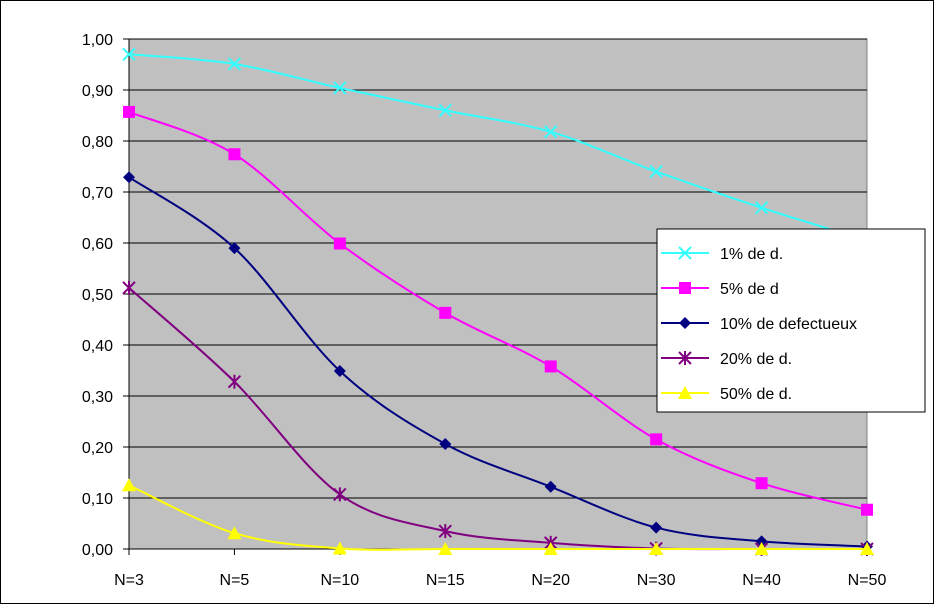 This screenshot has height=608, width=934. Describe the element at coordinates (97, 499) in the screenshot. I see `y-tick-label: 0,10` at that location.